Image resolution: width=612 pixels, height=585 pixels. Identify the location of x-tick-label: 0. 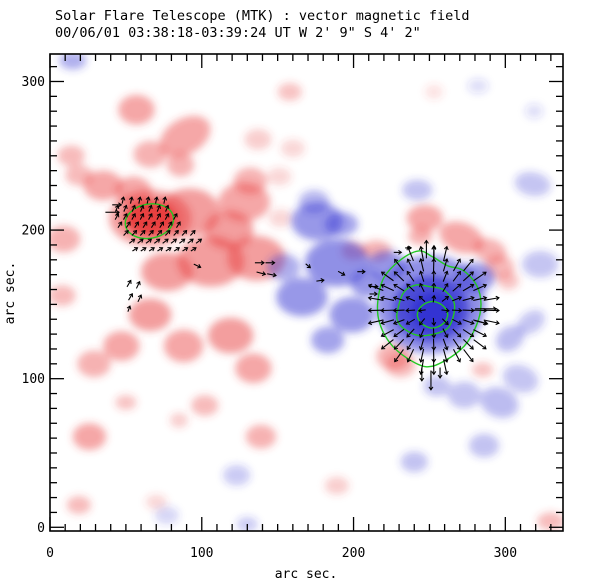
(50, 553).